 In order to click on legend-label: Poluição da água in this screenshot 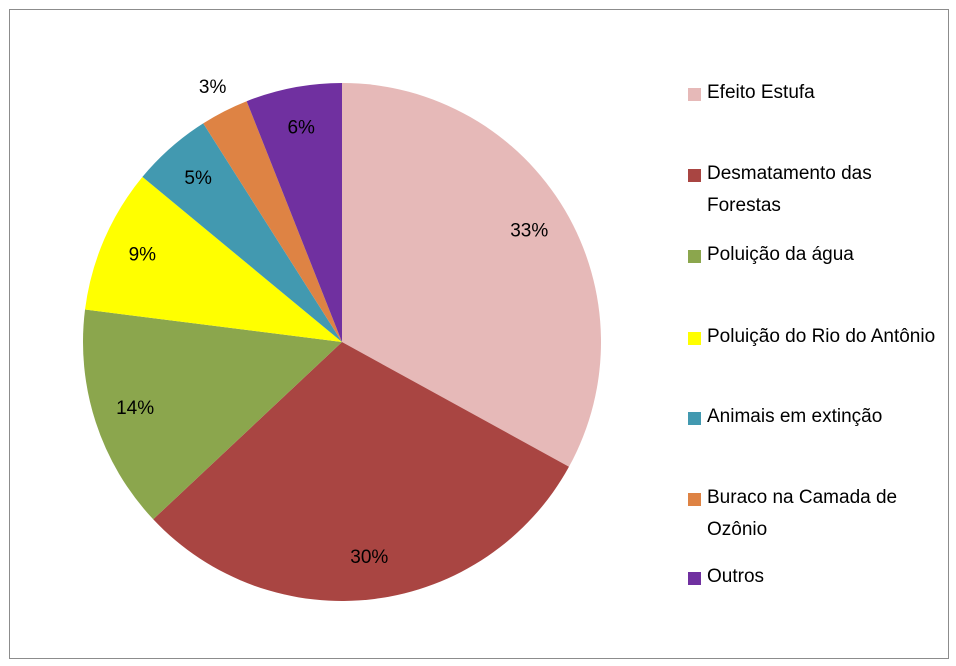, I will do `click(780, 254)`.